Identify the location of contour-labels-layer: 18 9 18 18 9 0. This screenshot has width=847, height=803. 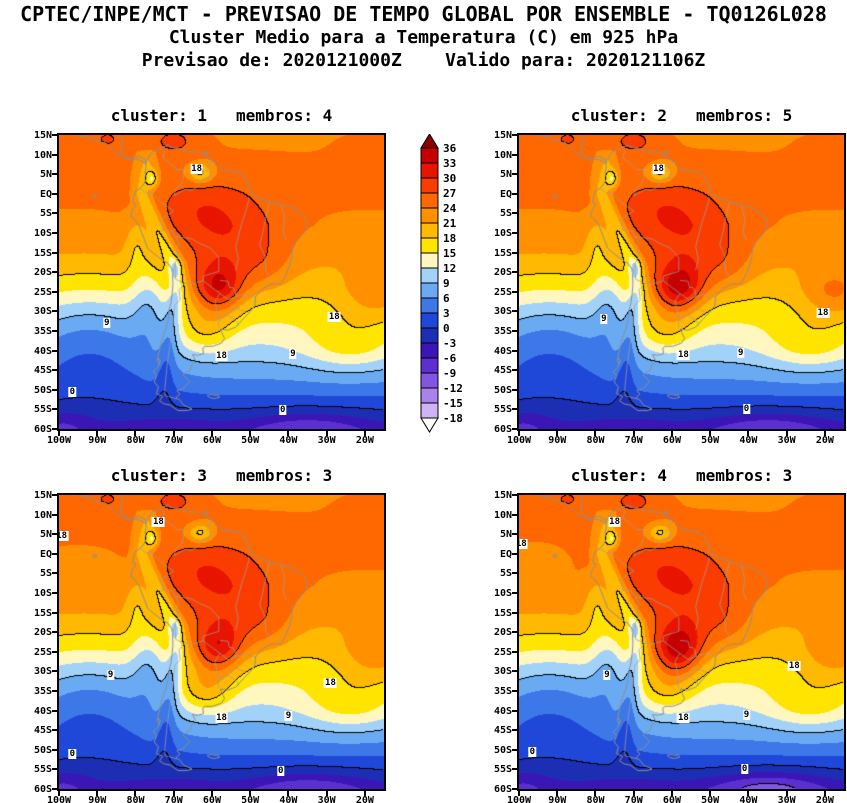
(681, 282).